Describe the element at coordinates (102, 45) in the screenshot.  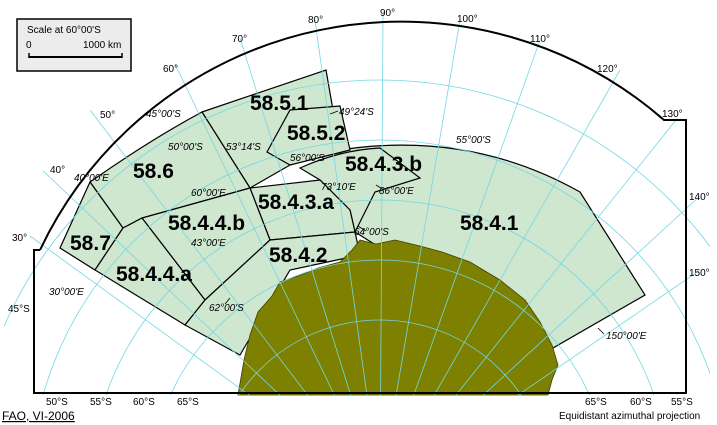
I see `scale-max: 1000 km` at that location.